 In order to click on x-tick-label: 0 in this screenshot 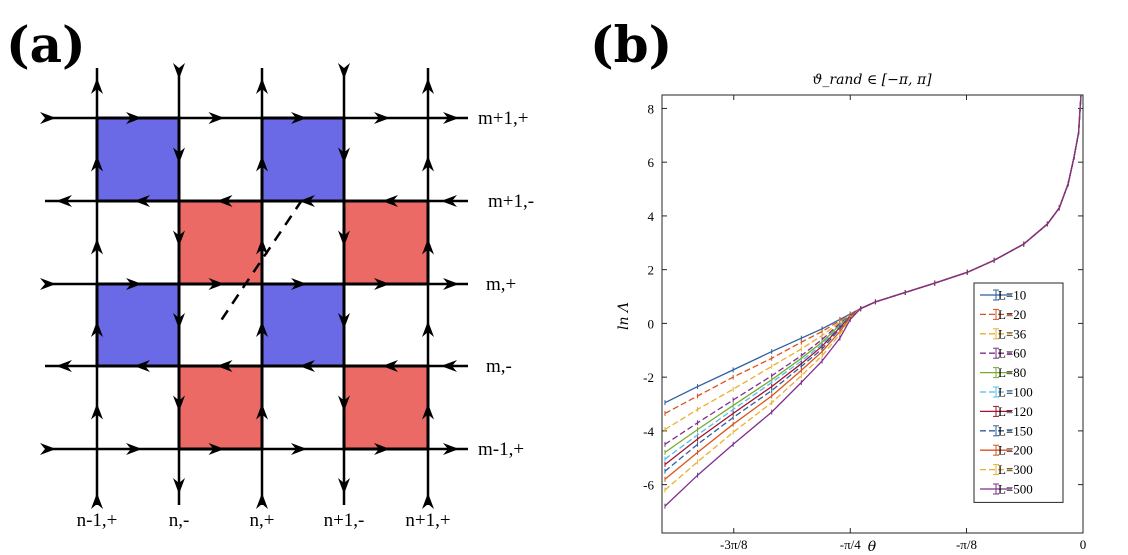, I will do `click(1083, 544)`.